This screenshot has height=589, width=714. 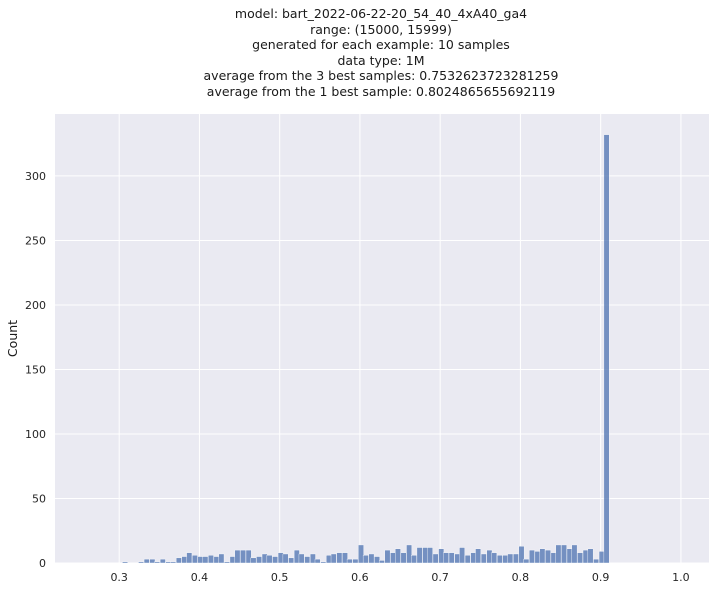 I want to click on y-axis-ticks: 0 50 100 150 200 250 300, so click(x=35, y=370).